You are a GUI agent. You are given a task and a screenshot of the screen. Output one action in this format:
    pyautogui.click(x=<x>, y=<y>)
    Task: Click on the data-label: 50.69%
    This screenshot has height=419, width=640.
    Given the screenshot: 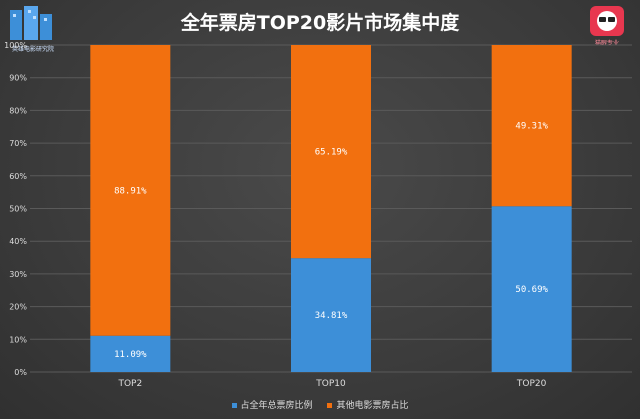 What is the action you would take?
    pyautogui.click(x=531, y=290)
    